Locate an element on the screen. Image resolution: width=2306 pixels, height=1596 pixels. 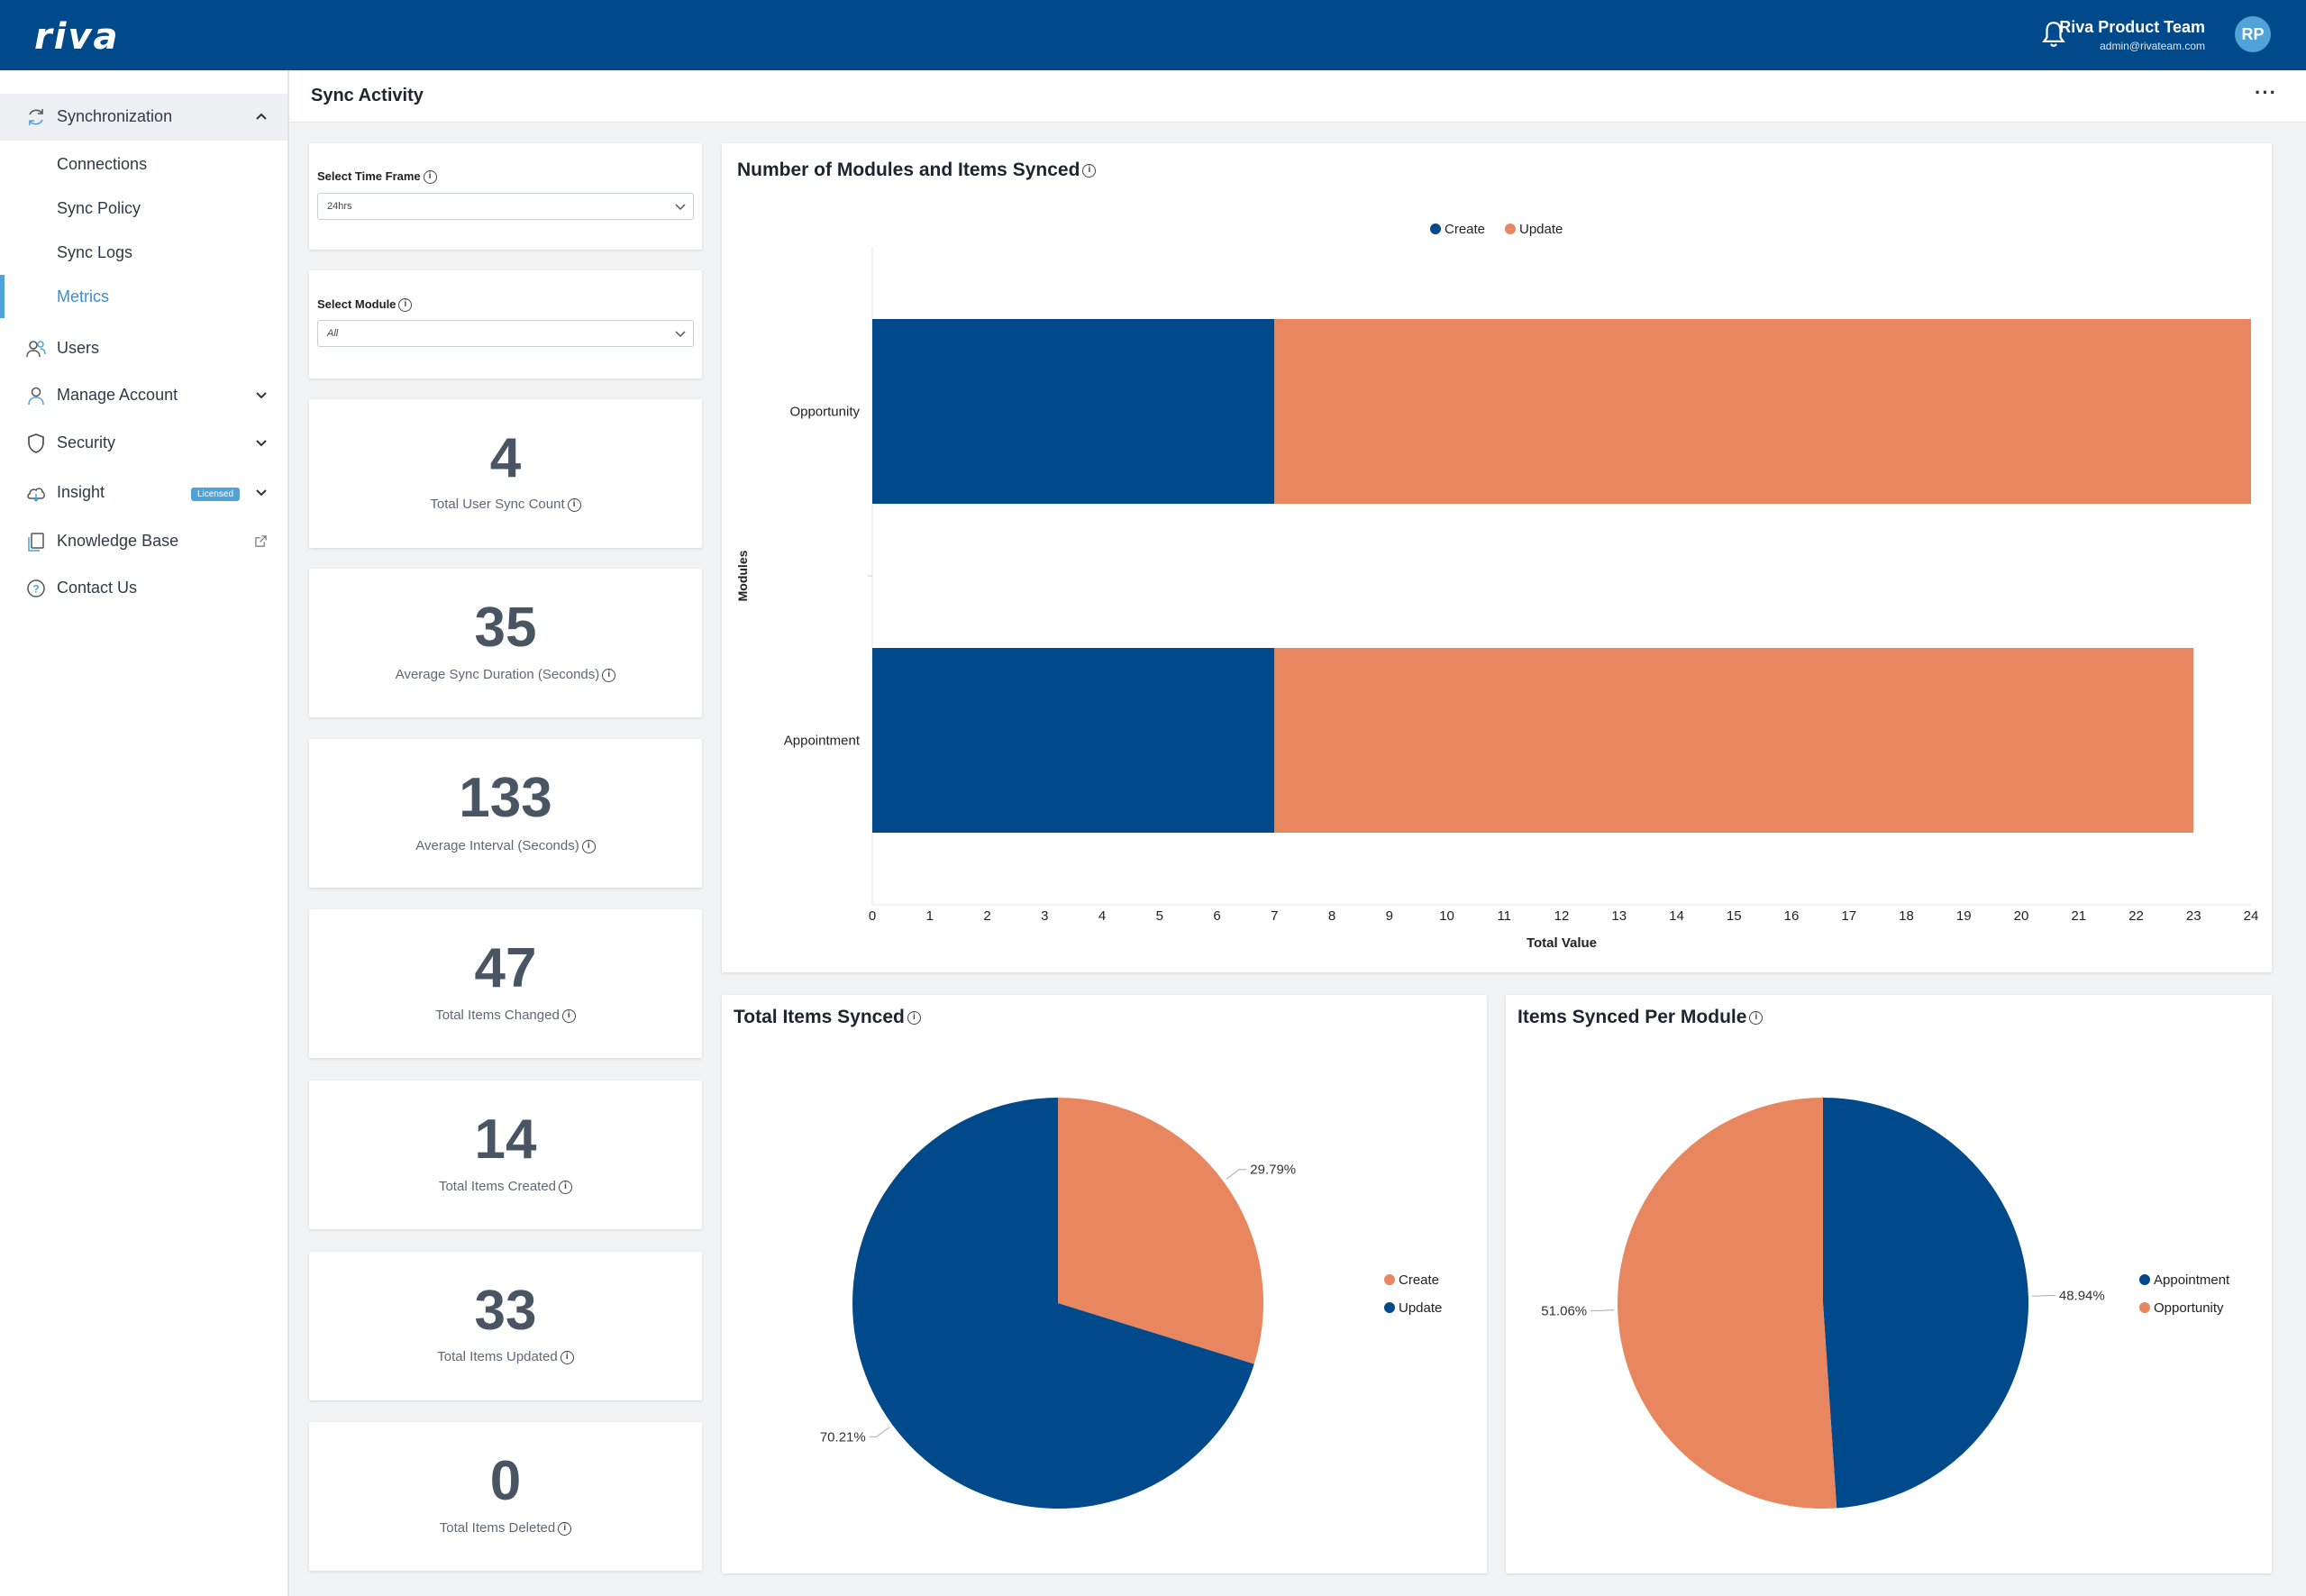
help-circle-icon: ? is located at coordinates (36, 588).